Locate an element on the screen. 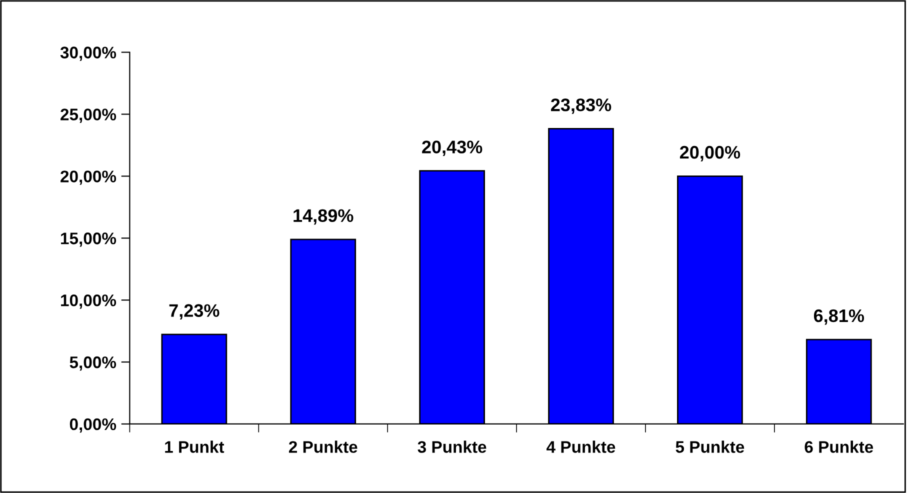 The width and height of the screenshot is (907, 493). data-label: 14,89% is located at coordinates (324, 217).